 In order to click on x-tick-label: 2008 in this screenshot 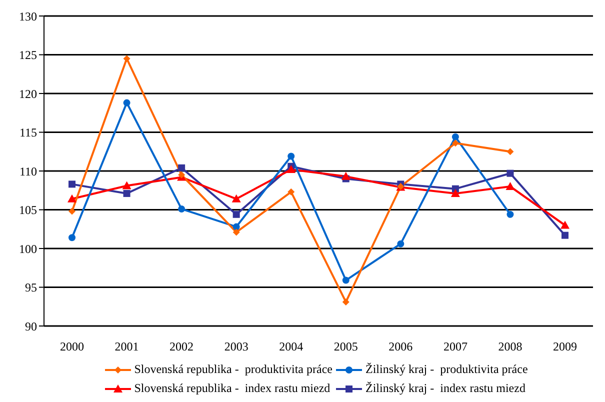, I will do `click(510, 347)`.